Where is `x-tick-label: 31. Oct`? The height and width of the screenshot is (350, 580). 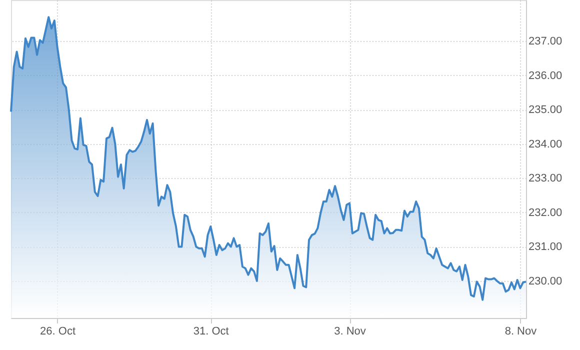 x-tick-label: 31. Oct is located at coordinates (211, 332).